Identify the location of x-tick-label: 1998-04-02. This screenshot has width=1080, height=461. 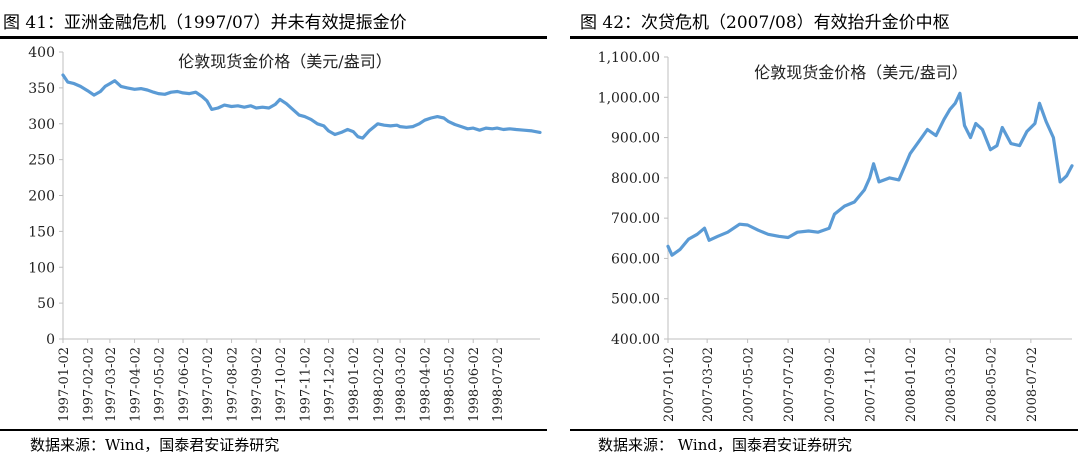
(426, 384).